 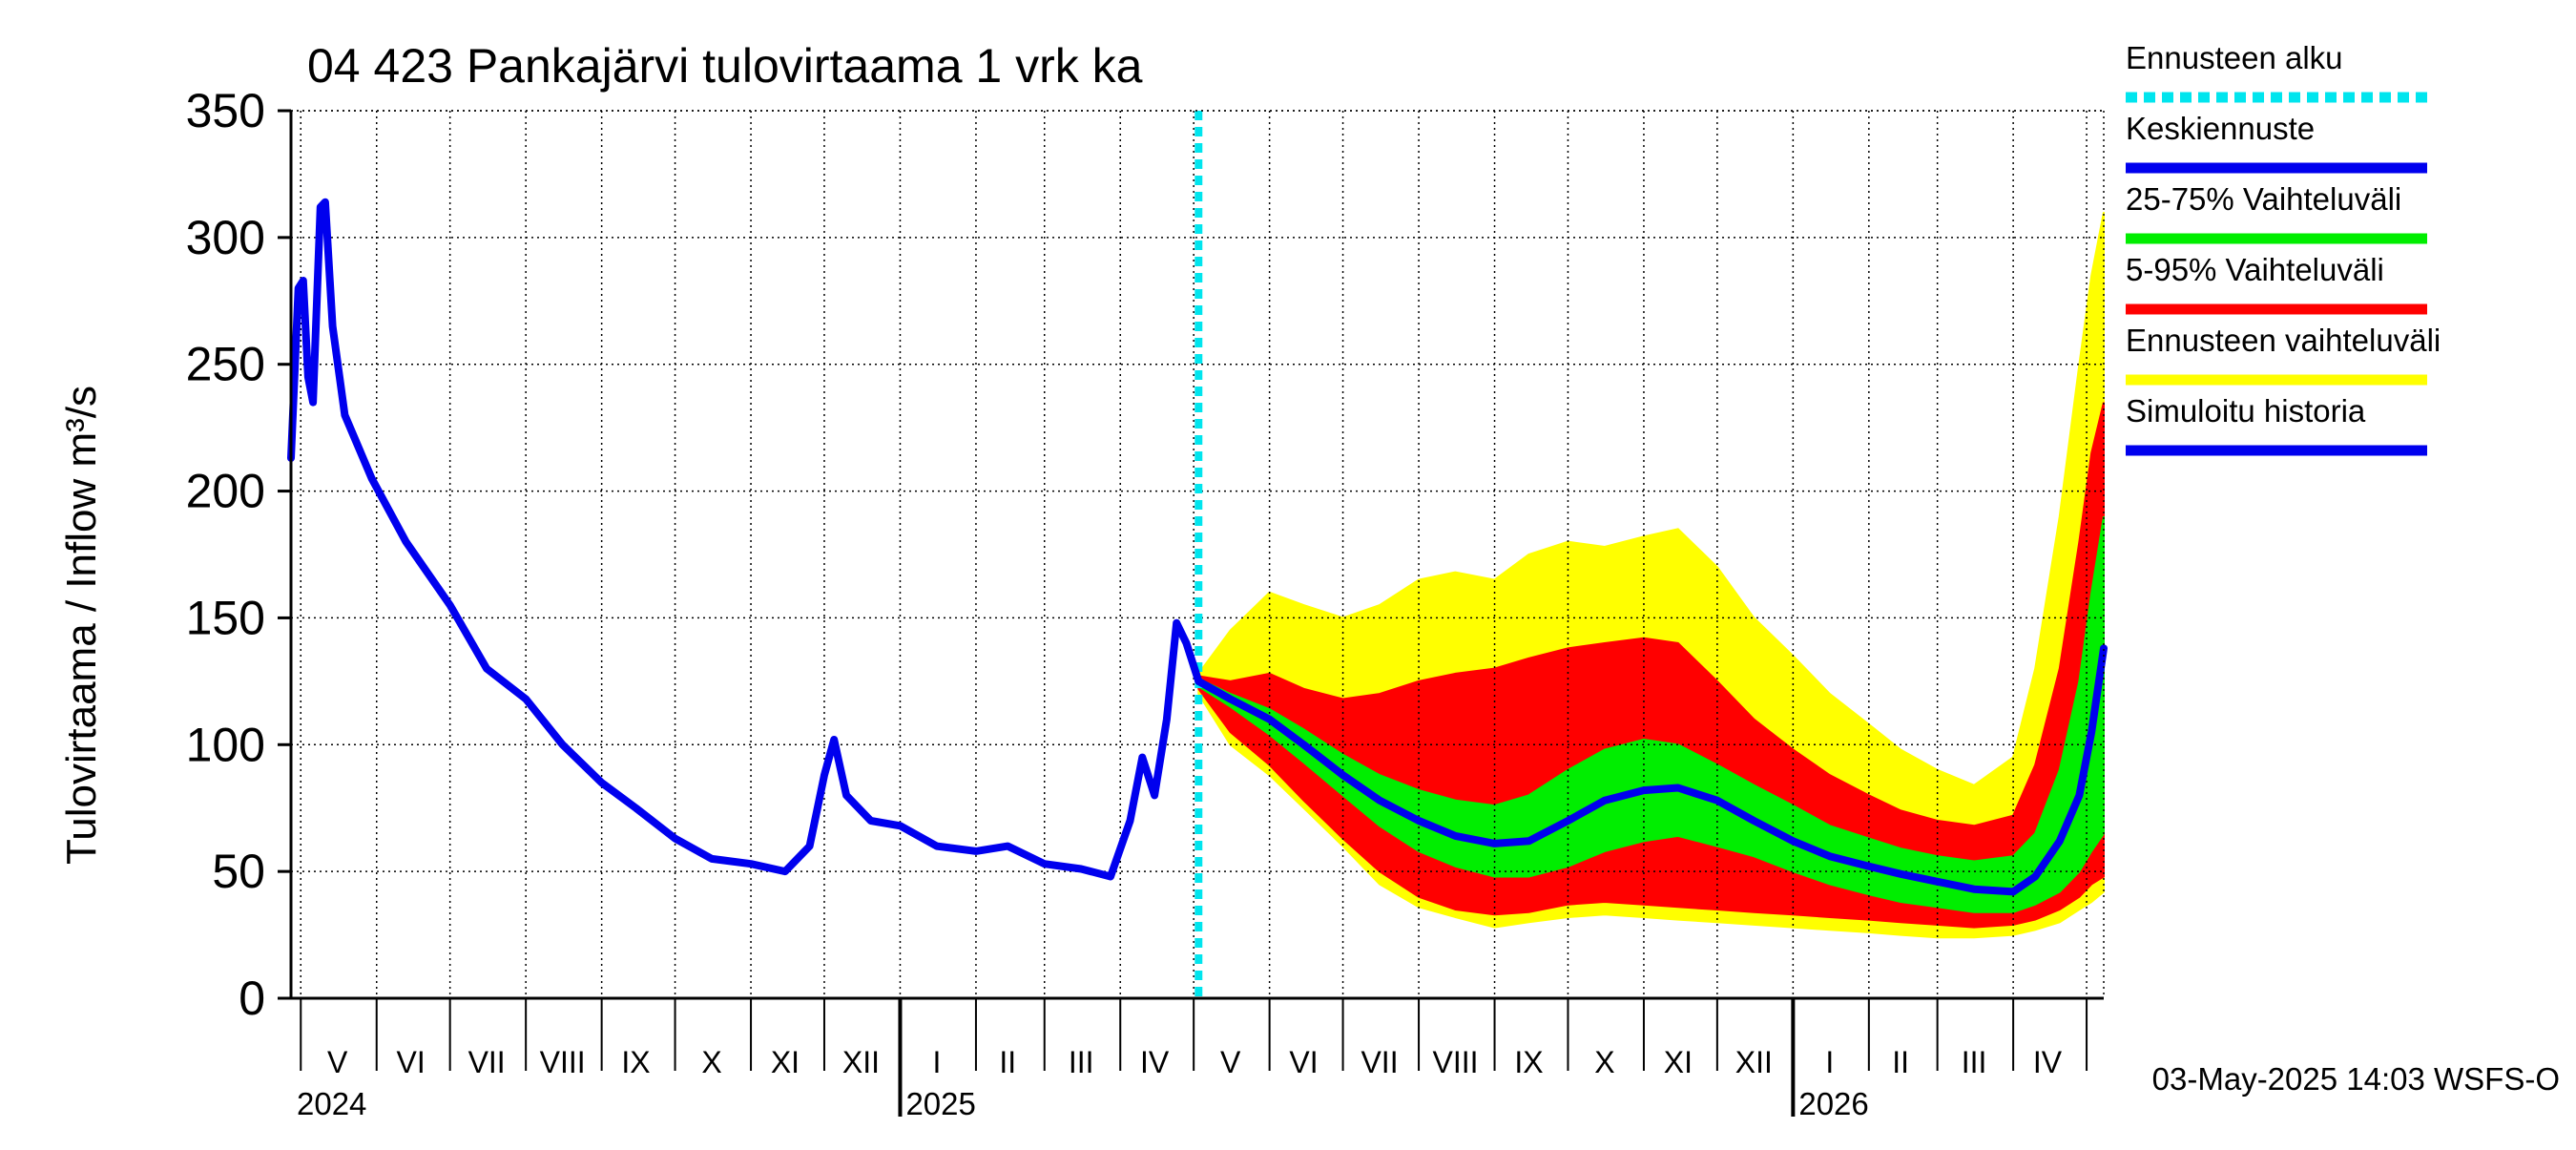 I want to click on y-tick-label: 250, so click(x=225, y=364).